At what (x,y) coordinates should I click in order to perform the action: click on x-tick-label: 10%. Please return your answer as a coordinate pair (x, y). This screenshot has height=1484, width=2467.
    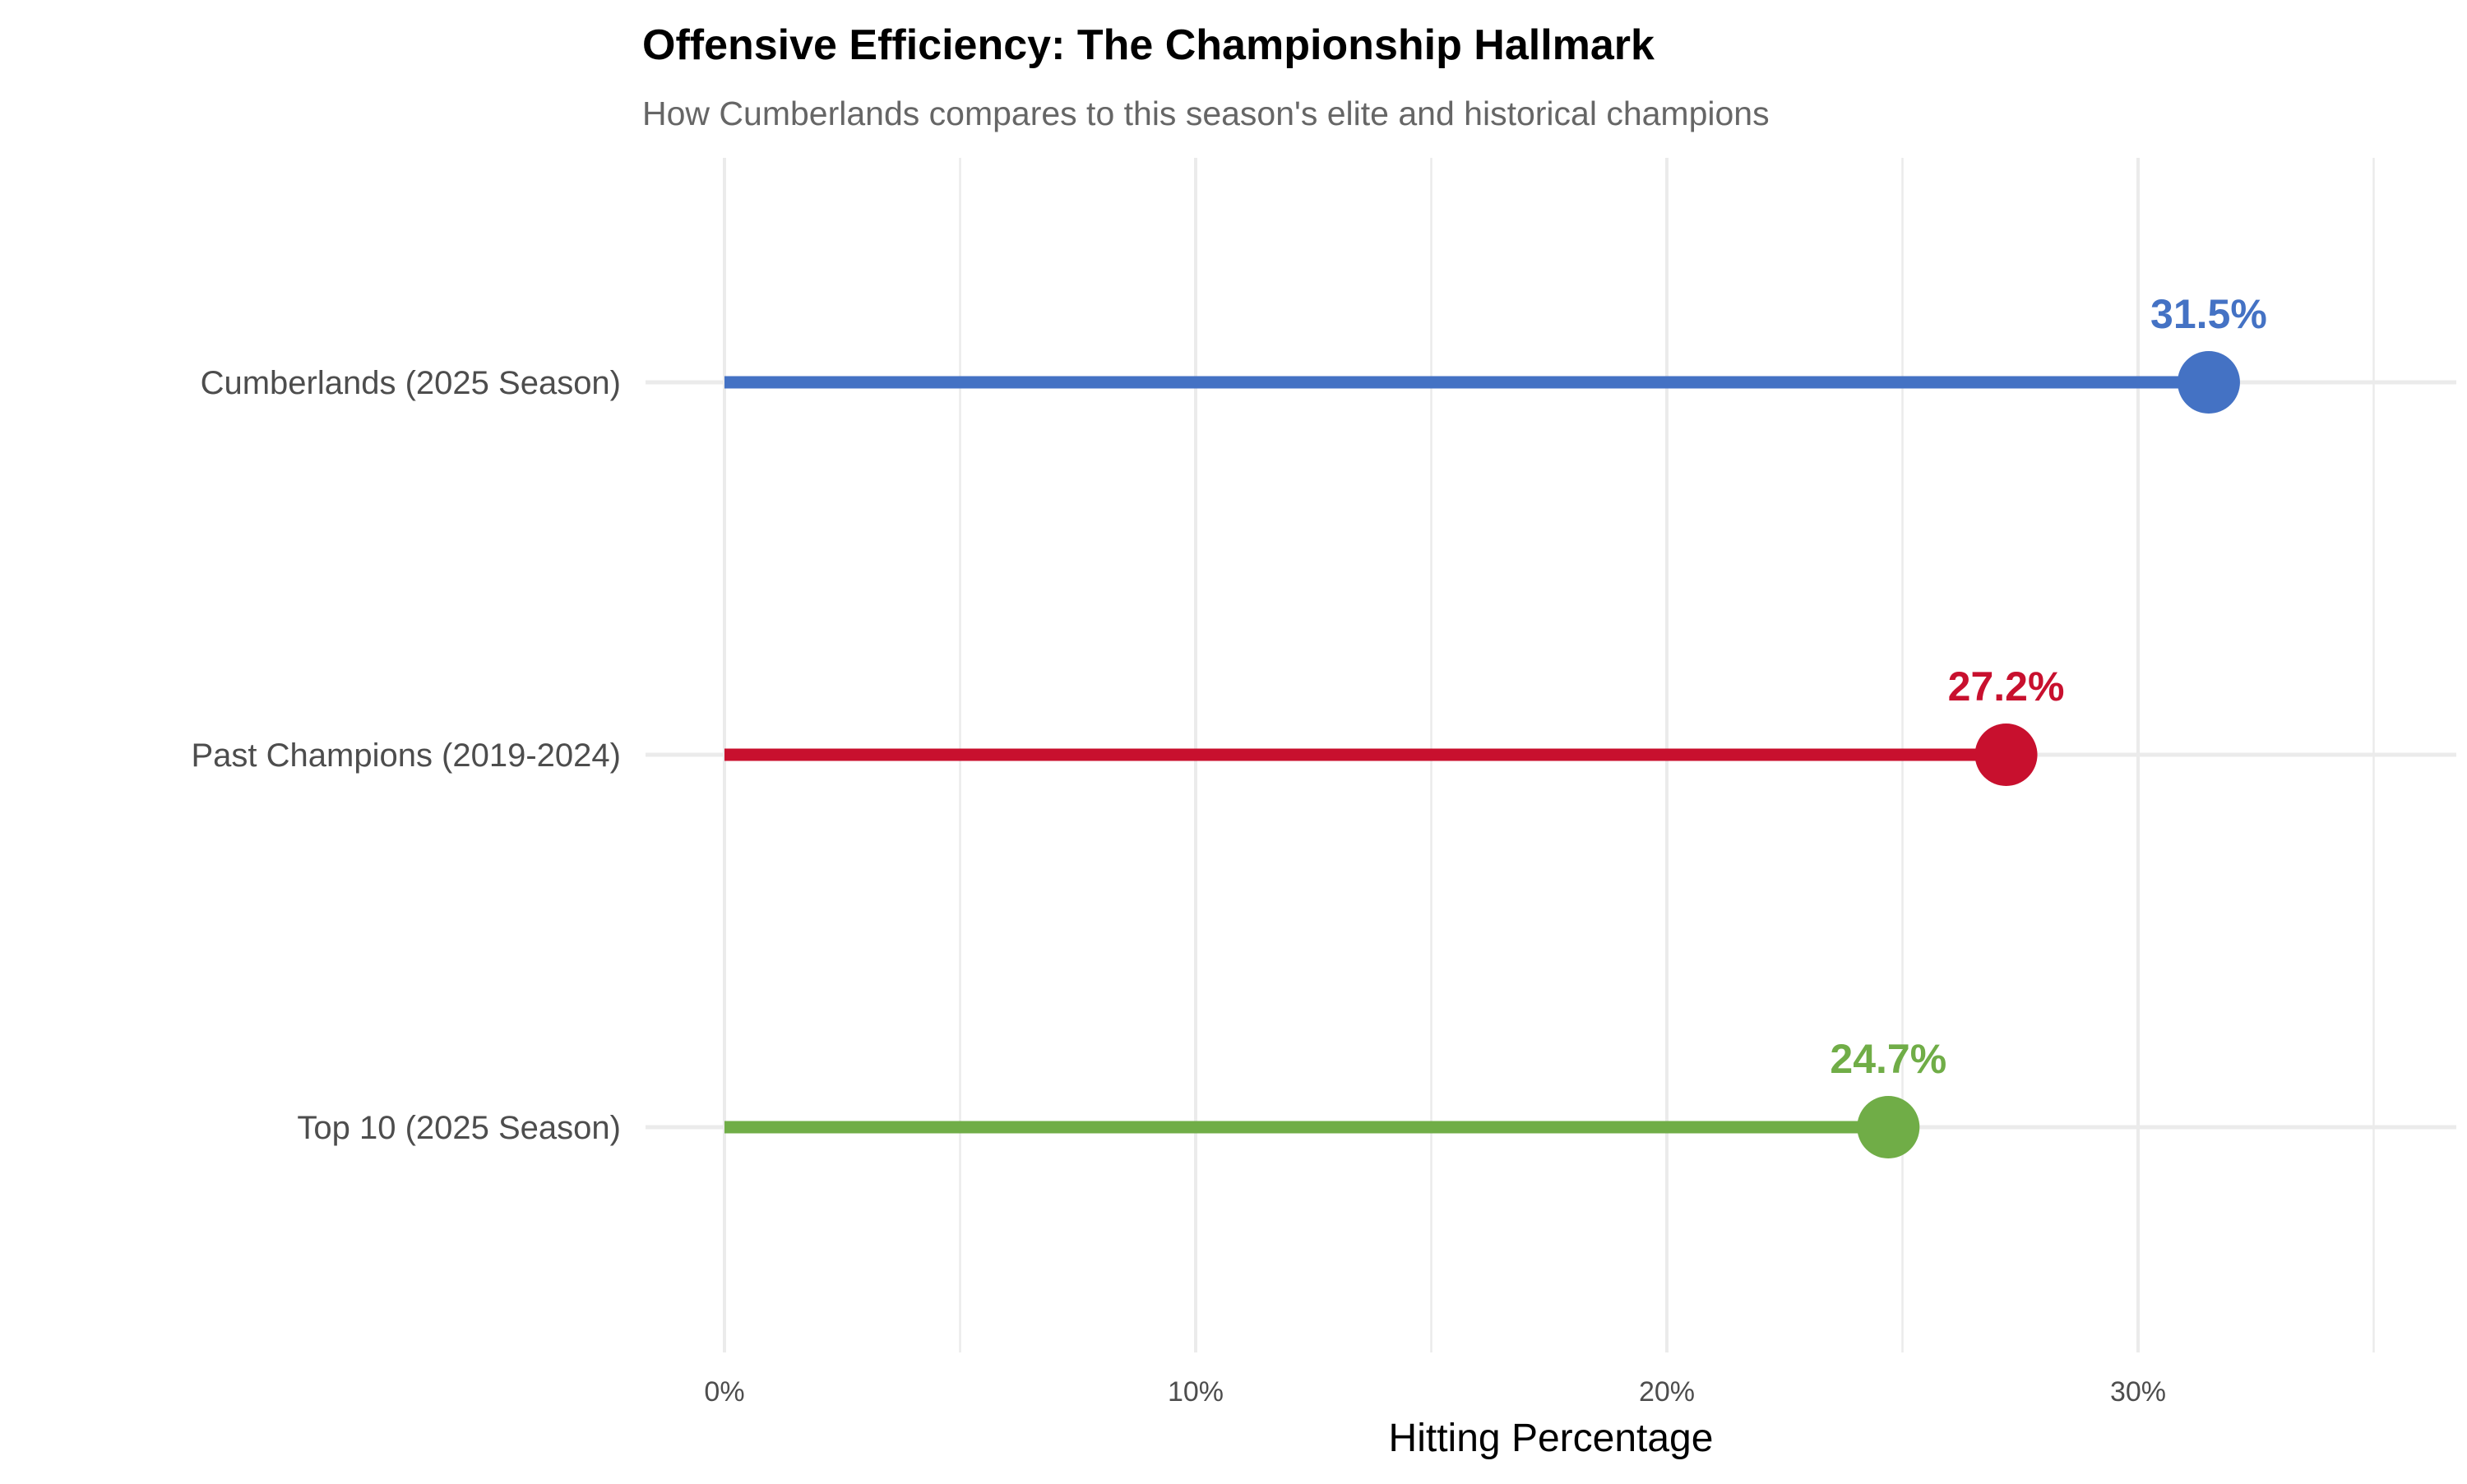
    Looking at the image, I should click on (1196, 1392).